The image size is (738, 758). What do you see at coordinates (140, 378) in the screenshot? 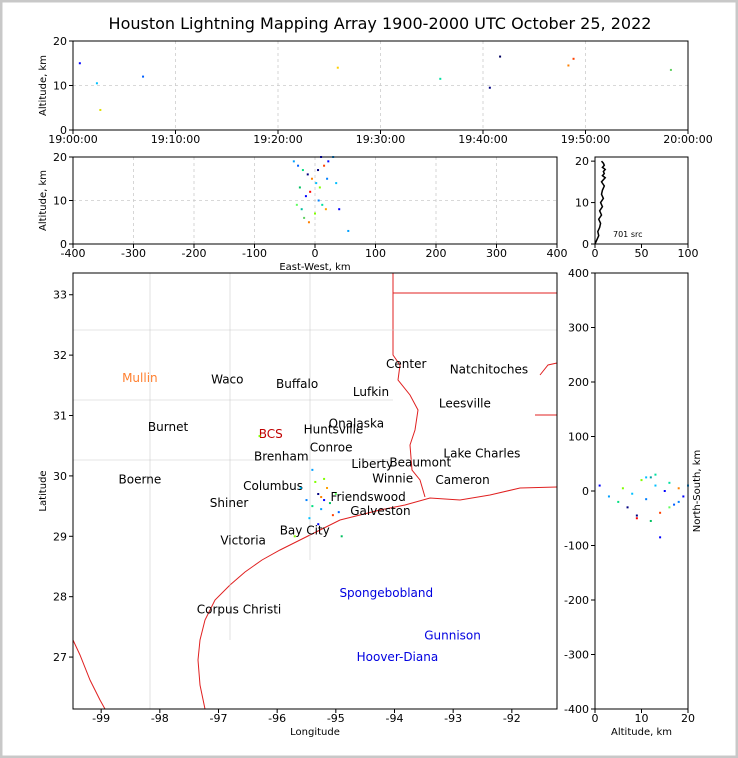
I see `place-label: Mullin` at bounding box center [140, 378].